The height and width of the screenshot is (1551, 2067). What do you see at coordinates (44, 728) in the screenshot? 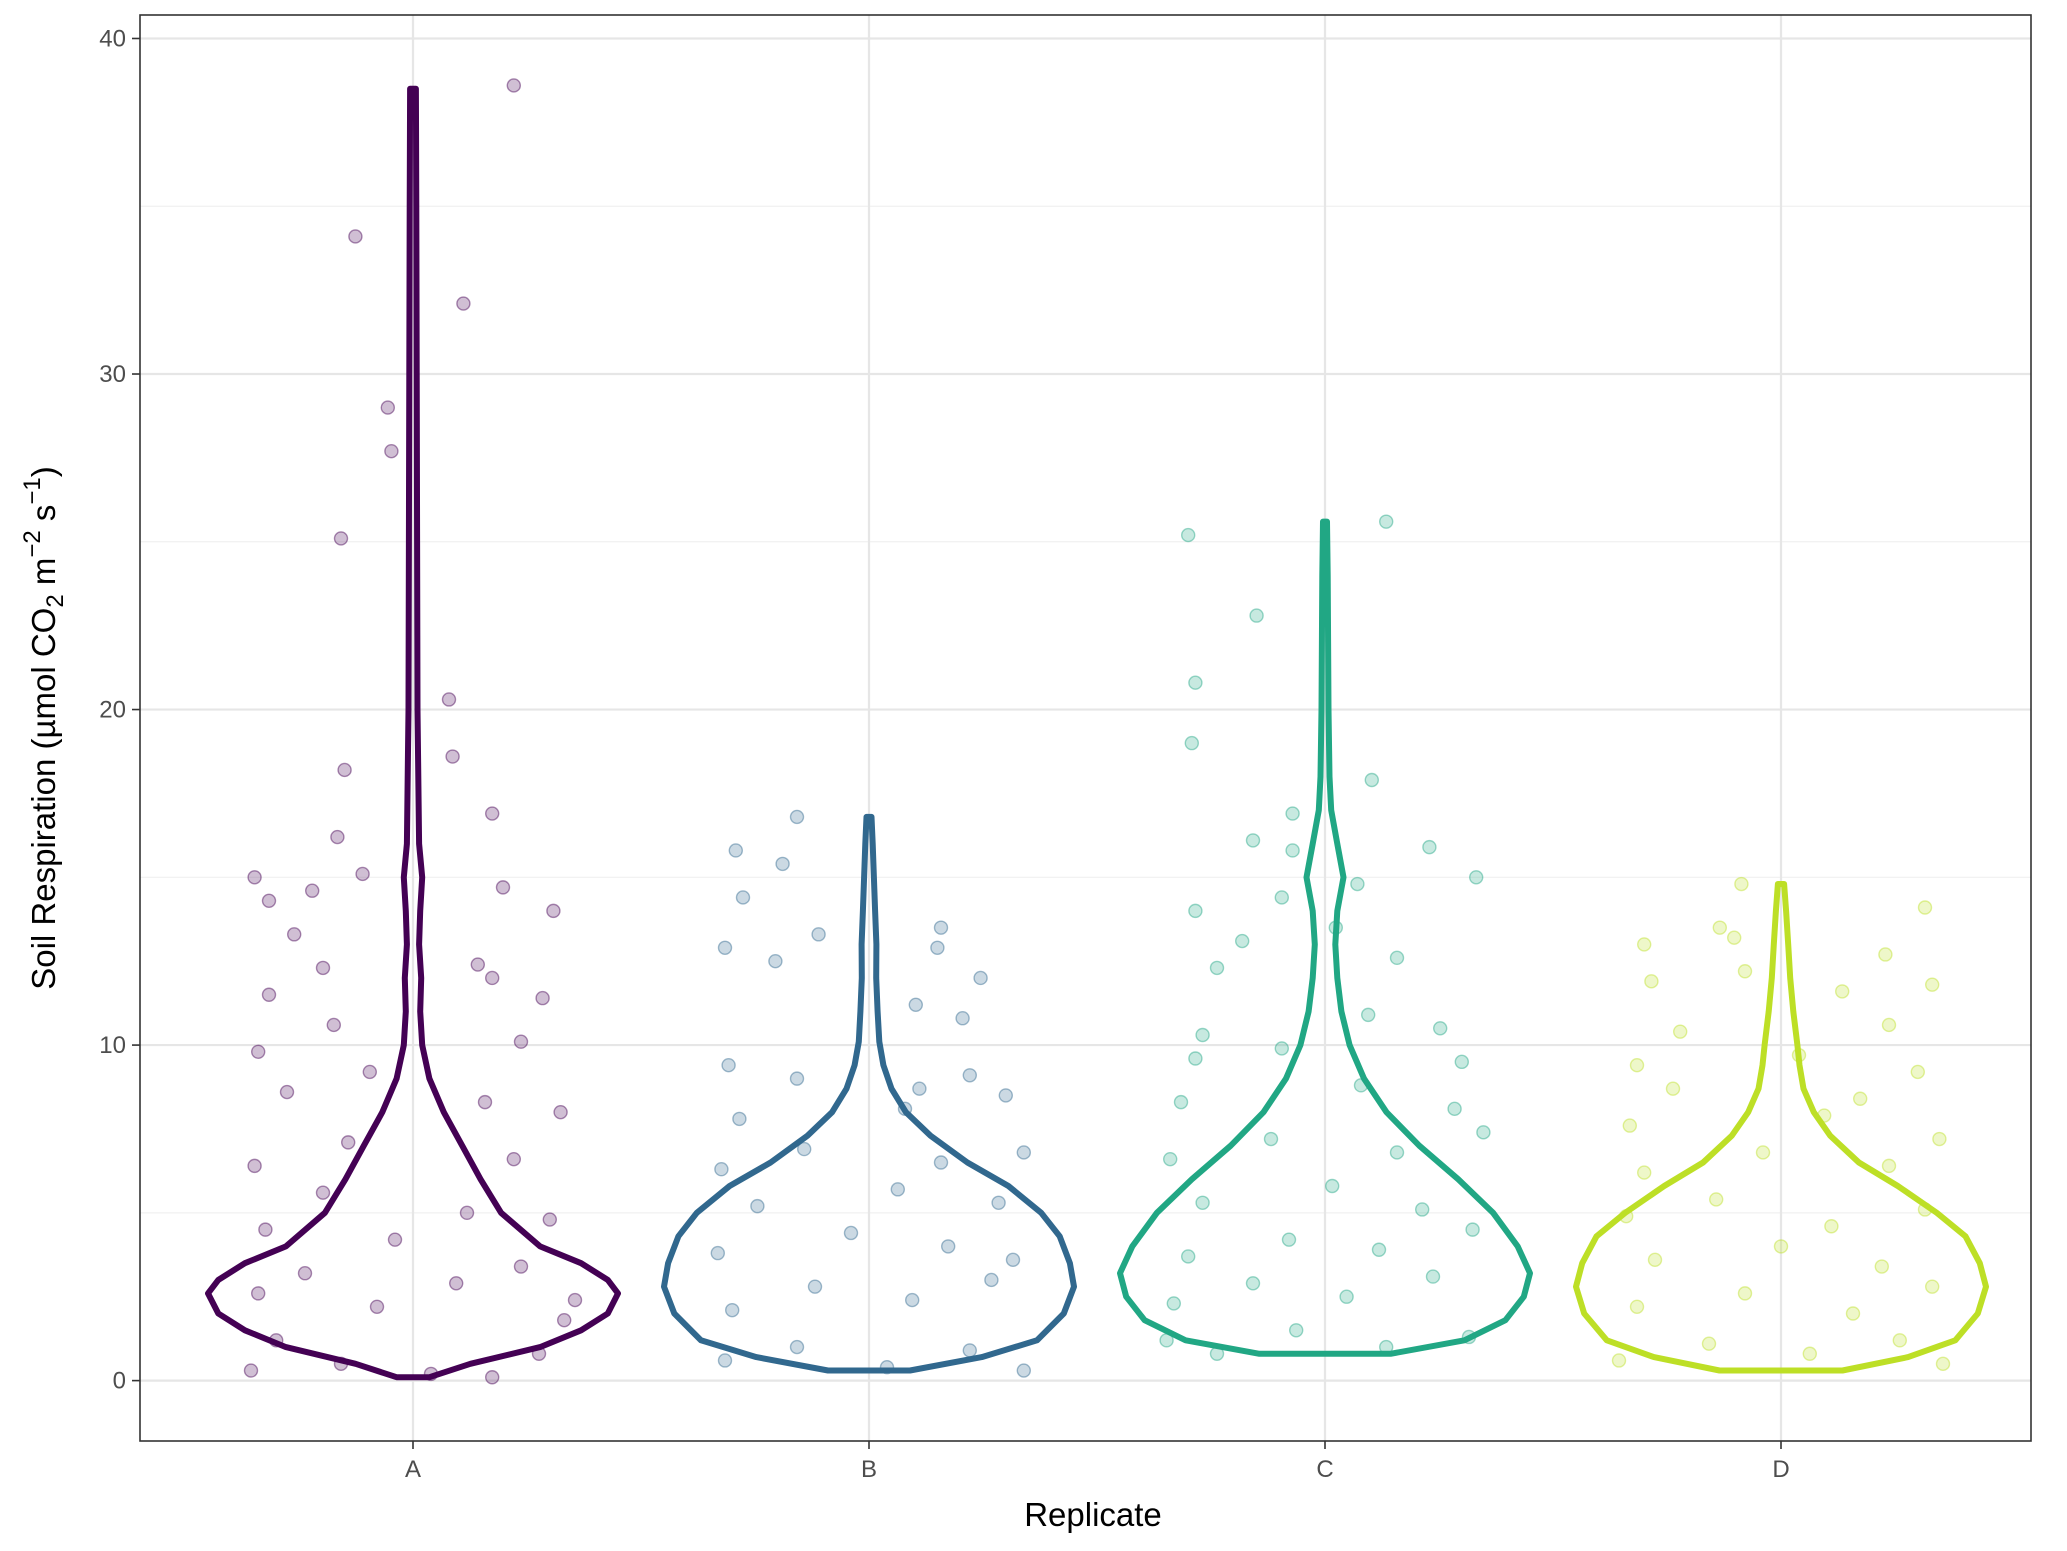
I see `y-axis-title: Soil Respiration (µmol CO2 m−2 s−1)` at bounding box center [44, 728].